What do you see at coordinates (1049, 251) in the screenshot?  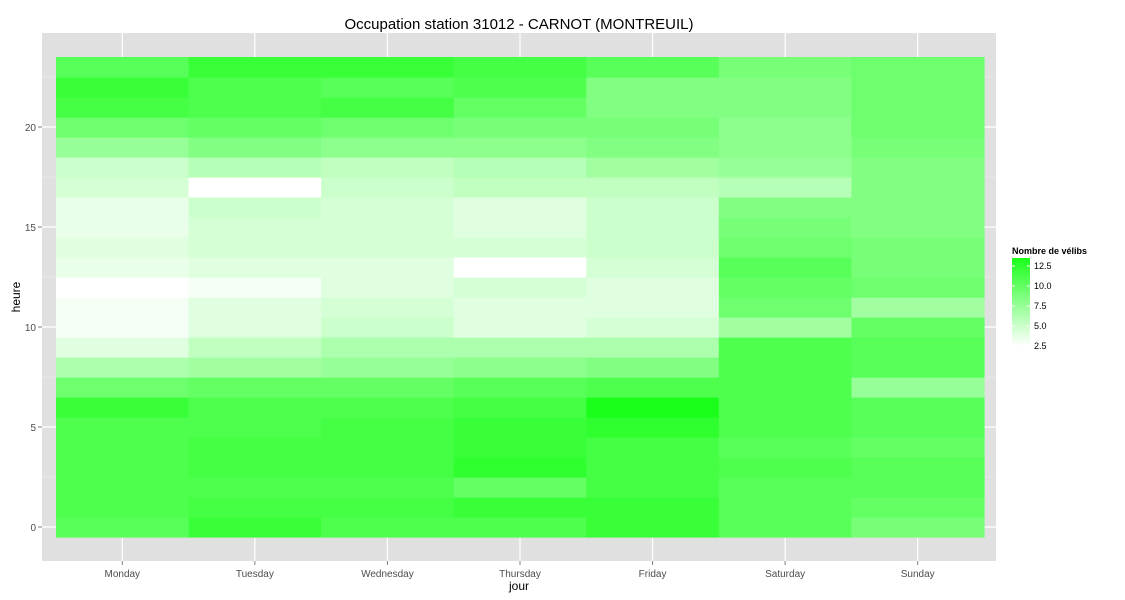 I see `legend-title: Nombre de vélibs` at bounding box center [1049, 251].